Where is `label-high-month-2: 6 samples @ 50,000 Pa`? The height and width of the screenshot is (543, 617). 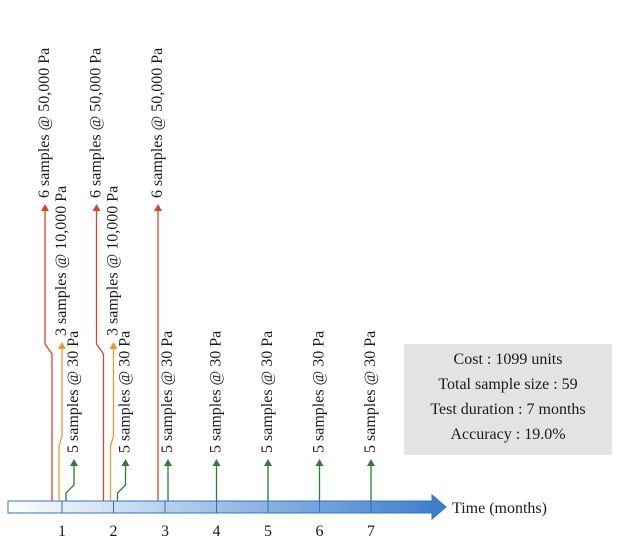
label-high-month-2: 6 samples @ 50,000 Pa is located at coordinates (96, 123).